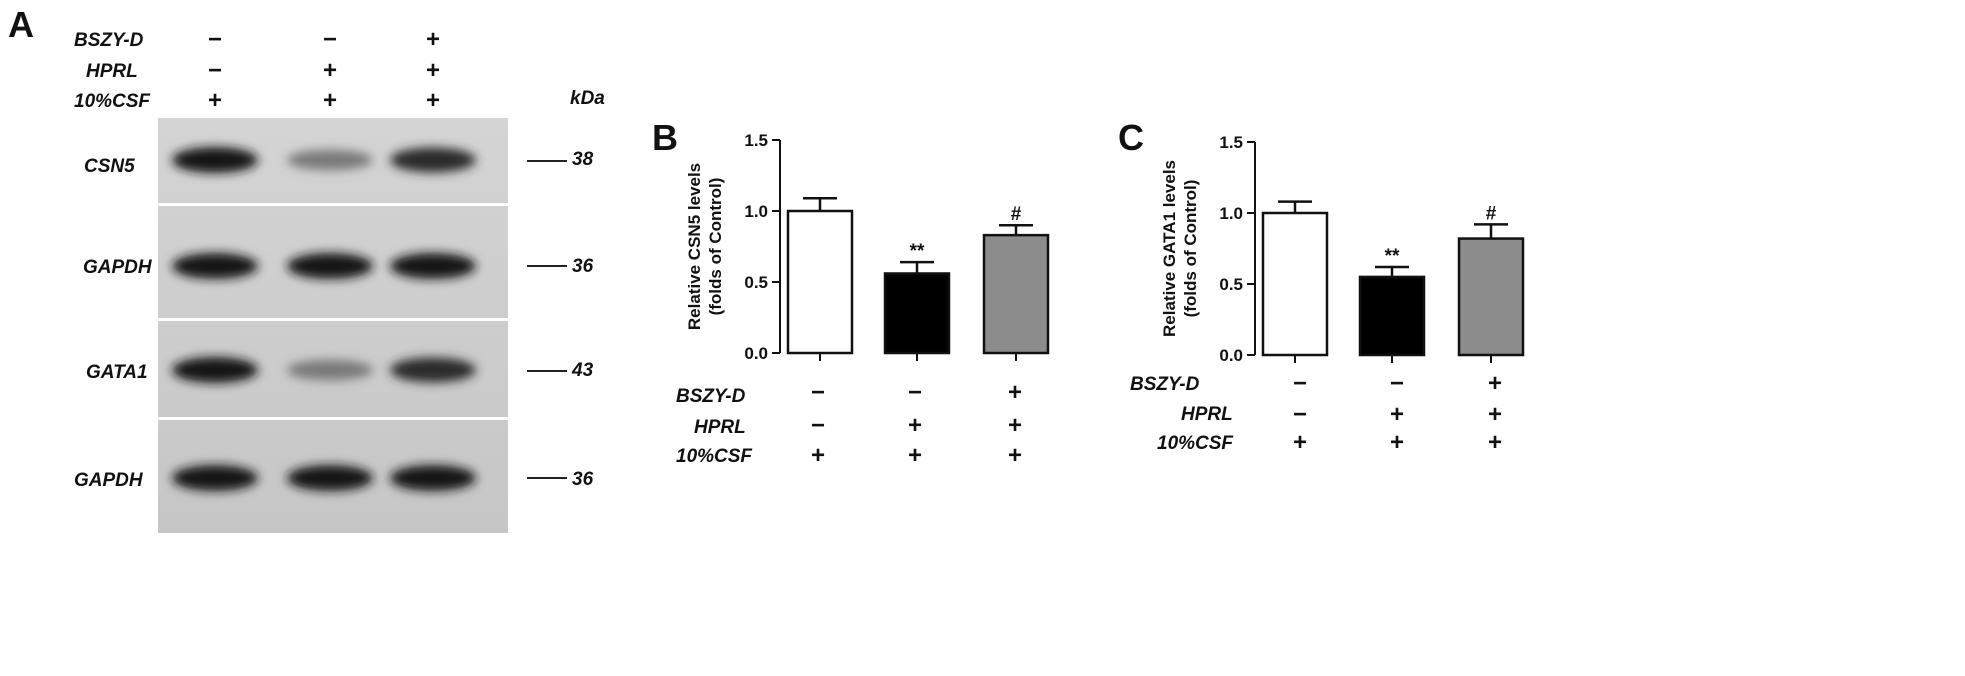 This screenshot has width=1965, height=676. Describe the element at coordinates (329, 39) in the screenshot. I see `sign-a-bszy-2: −` at that location.